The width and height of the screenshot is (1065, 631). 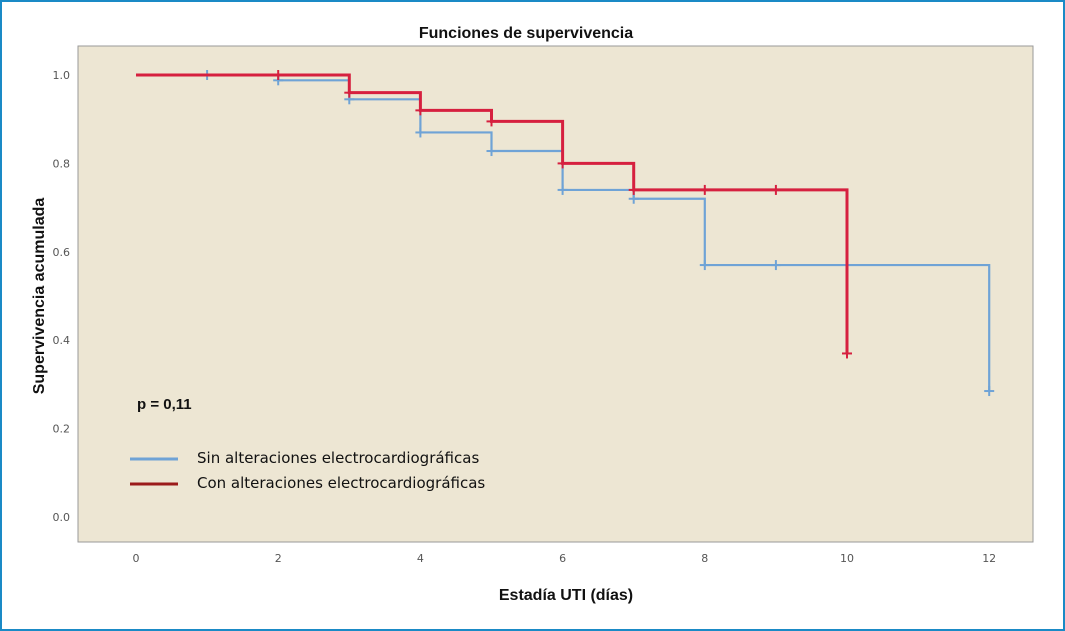 What do you see at coordinates (341, 483) in the screenshot?
I see `legend-label-con: Con alteraciones electrocardiográficas` at bounding box center [341, 483].